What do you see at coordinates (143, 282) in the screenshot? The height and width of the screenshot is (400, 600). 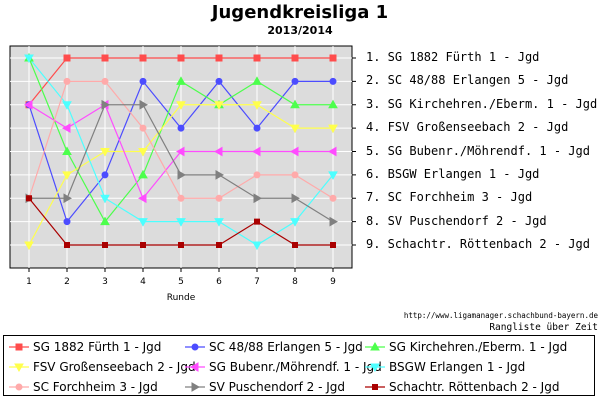 I see `x-tick-label: 4` at bounding box center [143, 282].